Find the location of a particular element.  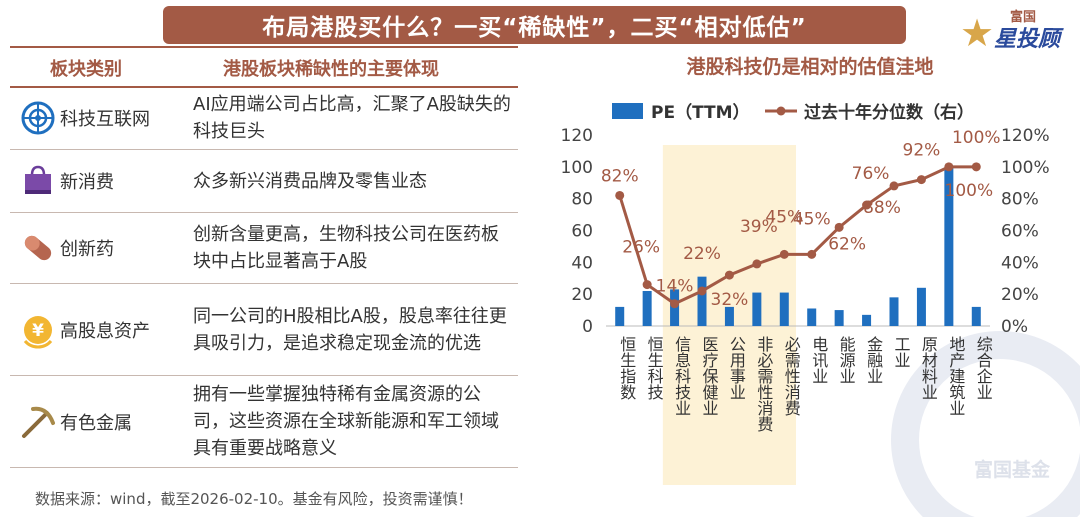

x-tick-label: 恒生指数 is located at coordinates (626, 368).